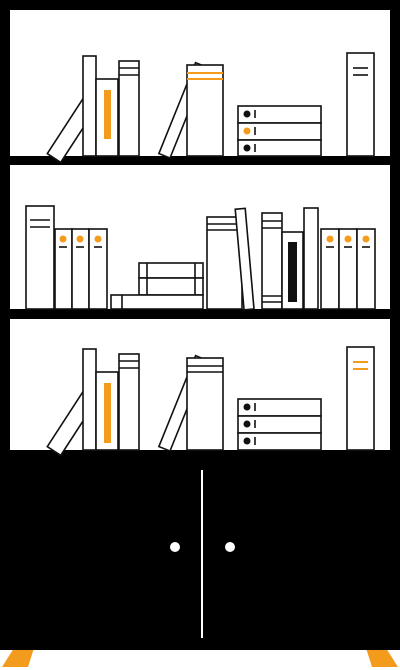 The width and height of the screenshot is (400, 670). What do you see at coordinates (395, 325) in the screenshot?
I see `frame-right` at bounding box center [395, 325].